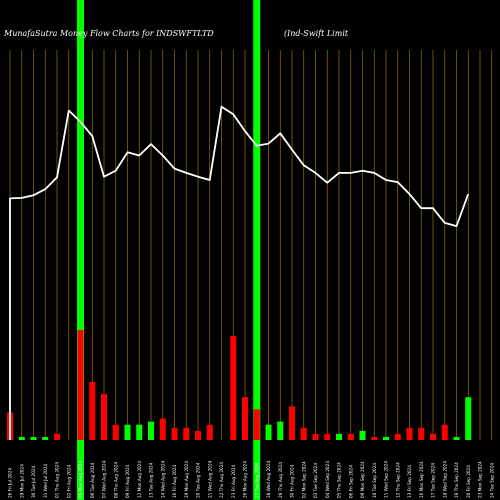  I want to click on date-label: 06 Tue Aug 2024, so click(92, 480).